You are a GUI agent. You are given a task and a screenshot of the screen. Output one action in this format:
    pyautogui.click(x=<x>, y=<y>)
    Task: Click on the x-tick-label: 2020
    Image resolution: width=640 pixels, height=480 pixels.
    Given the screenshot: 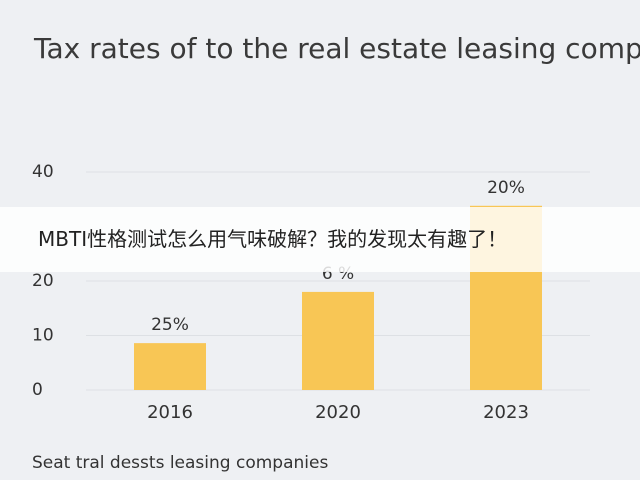 What is the action you would take?
    pyautogui.click(x=338, y=412)
    